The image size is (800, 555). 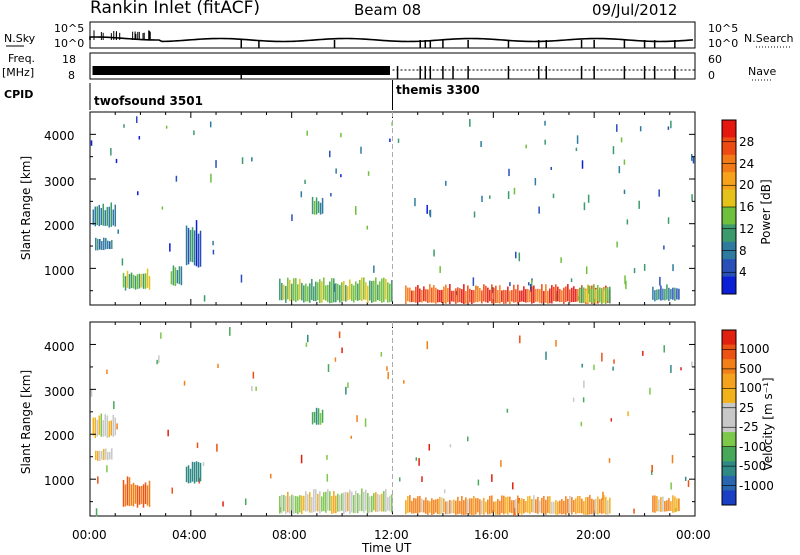 I want to click on power-ytick-2000: 2000, so click(x=59, y=226).